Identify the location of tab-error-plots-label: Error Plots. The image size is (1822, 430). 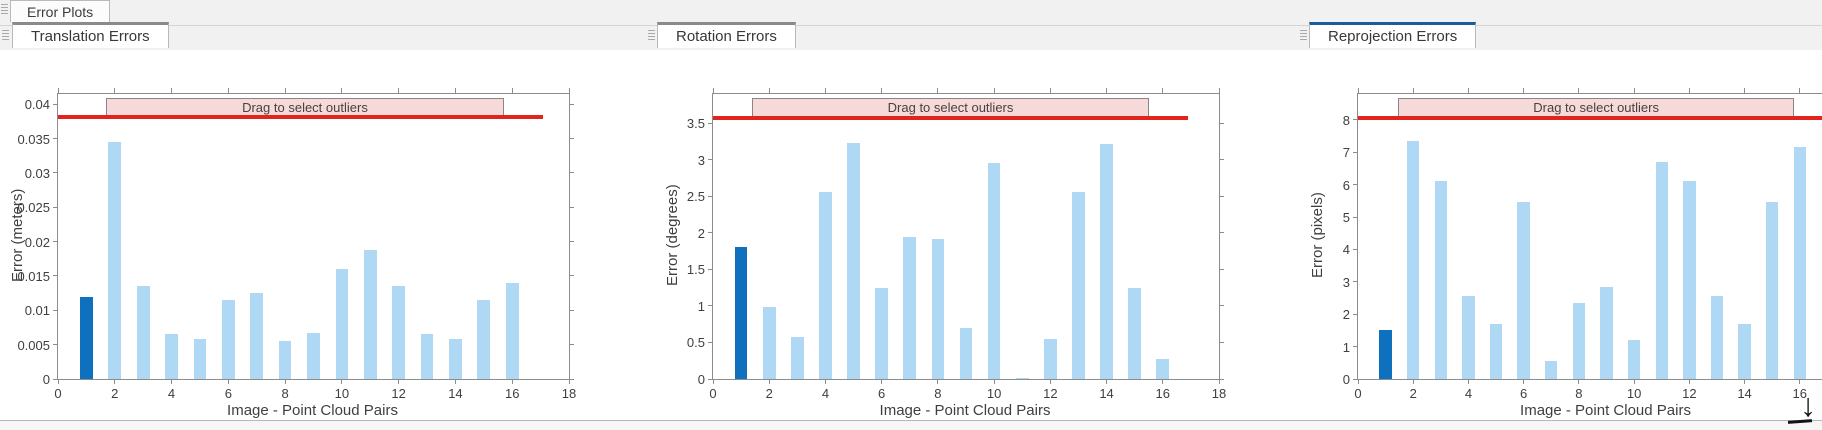
(60, 11).